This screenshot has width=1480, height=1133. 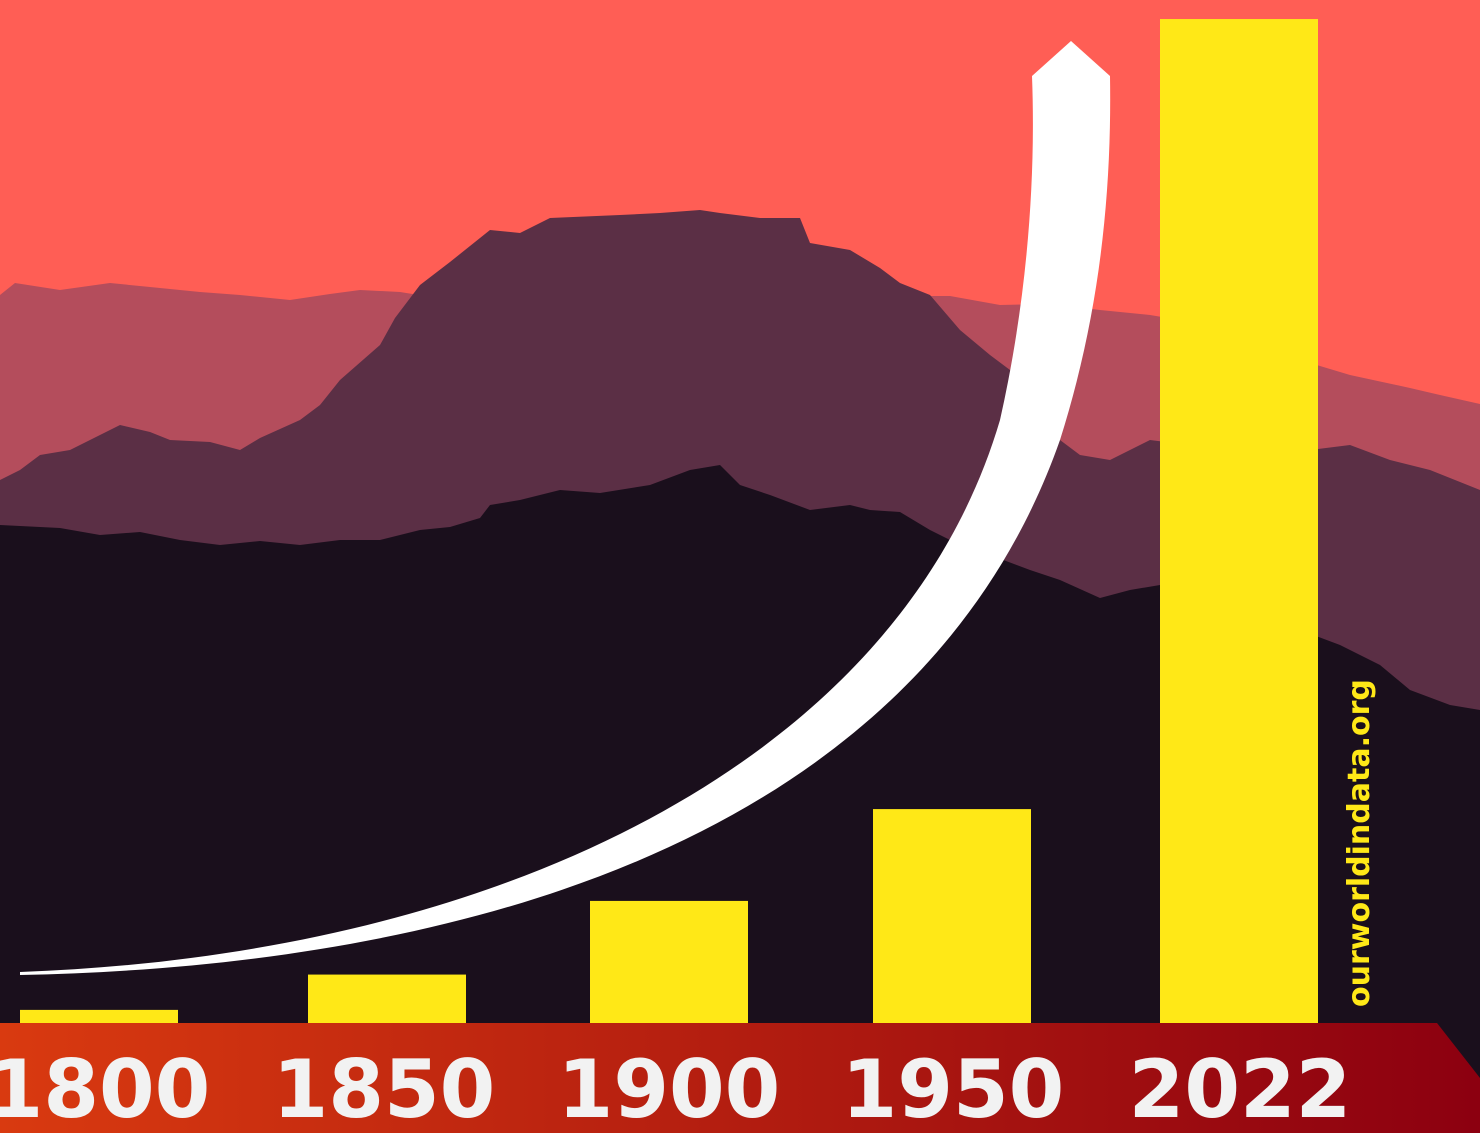 I want to click on growth-arrow-head, so click(x=1071, y=58).